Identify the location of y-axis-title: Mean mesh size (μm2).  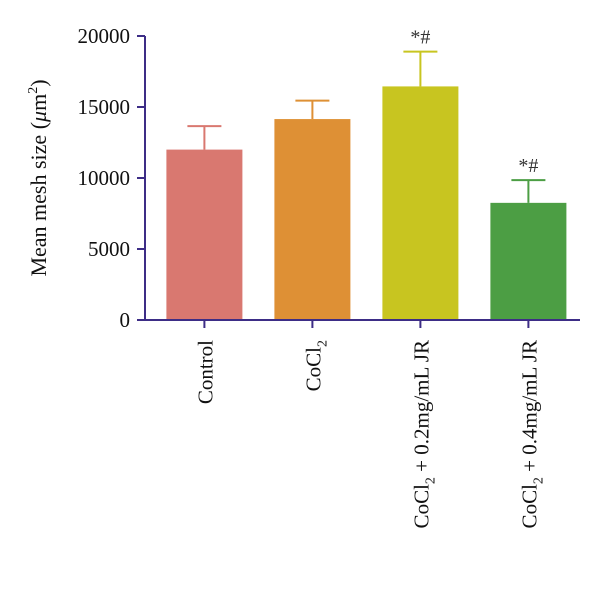
(38, 177).